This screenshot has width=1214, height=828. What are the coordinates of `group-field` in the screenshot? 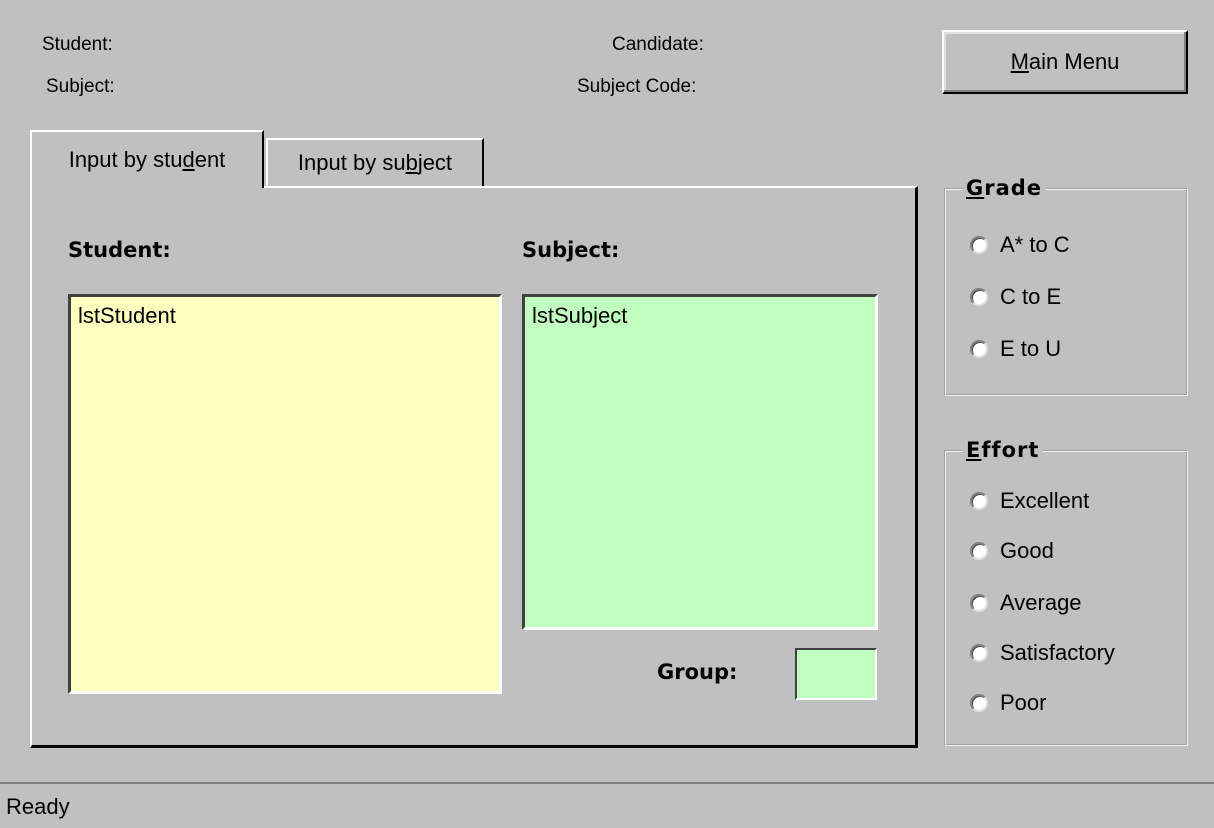 It's located at (836, 674).